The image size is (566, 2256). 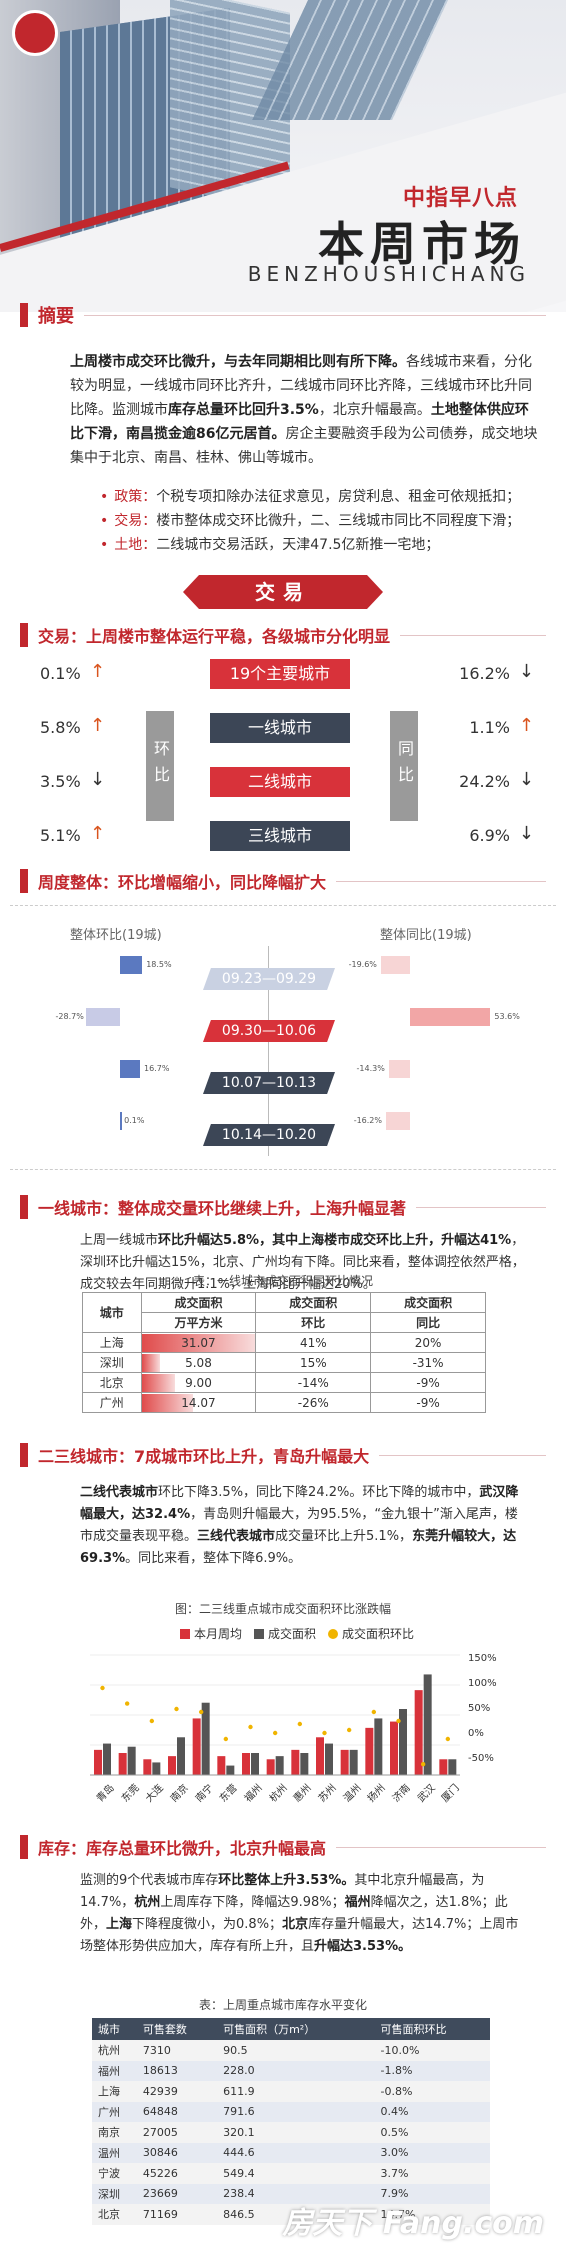 What do you see at coordinates (291, 2132) in the screenshot?
I see `table-row: 南京 27005 320.1 0.5%` at bounding box center [291, 2132].